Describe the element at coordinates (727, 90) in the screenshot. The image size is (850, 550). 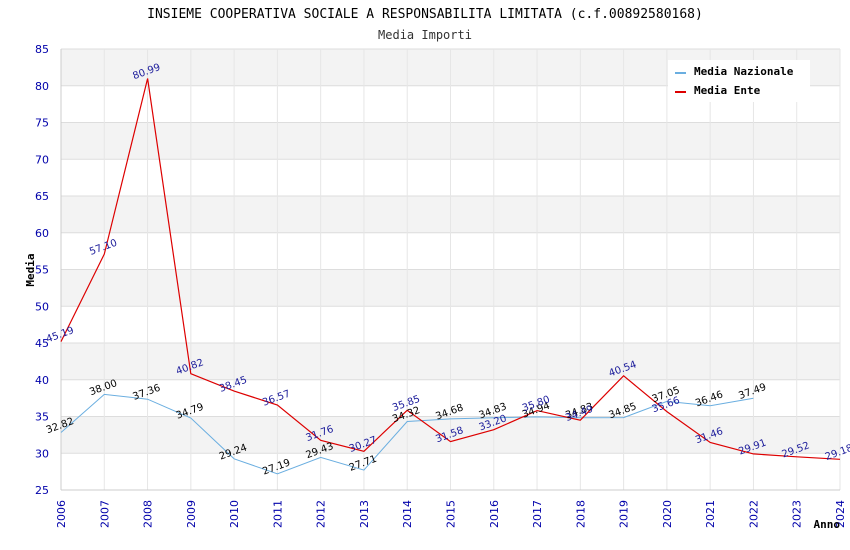
I see `legend-label-ente: Media Ente` at that location.